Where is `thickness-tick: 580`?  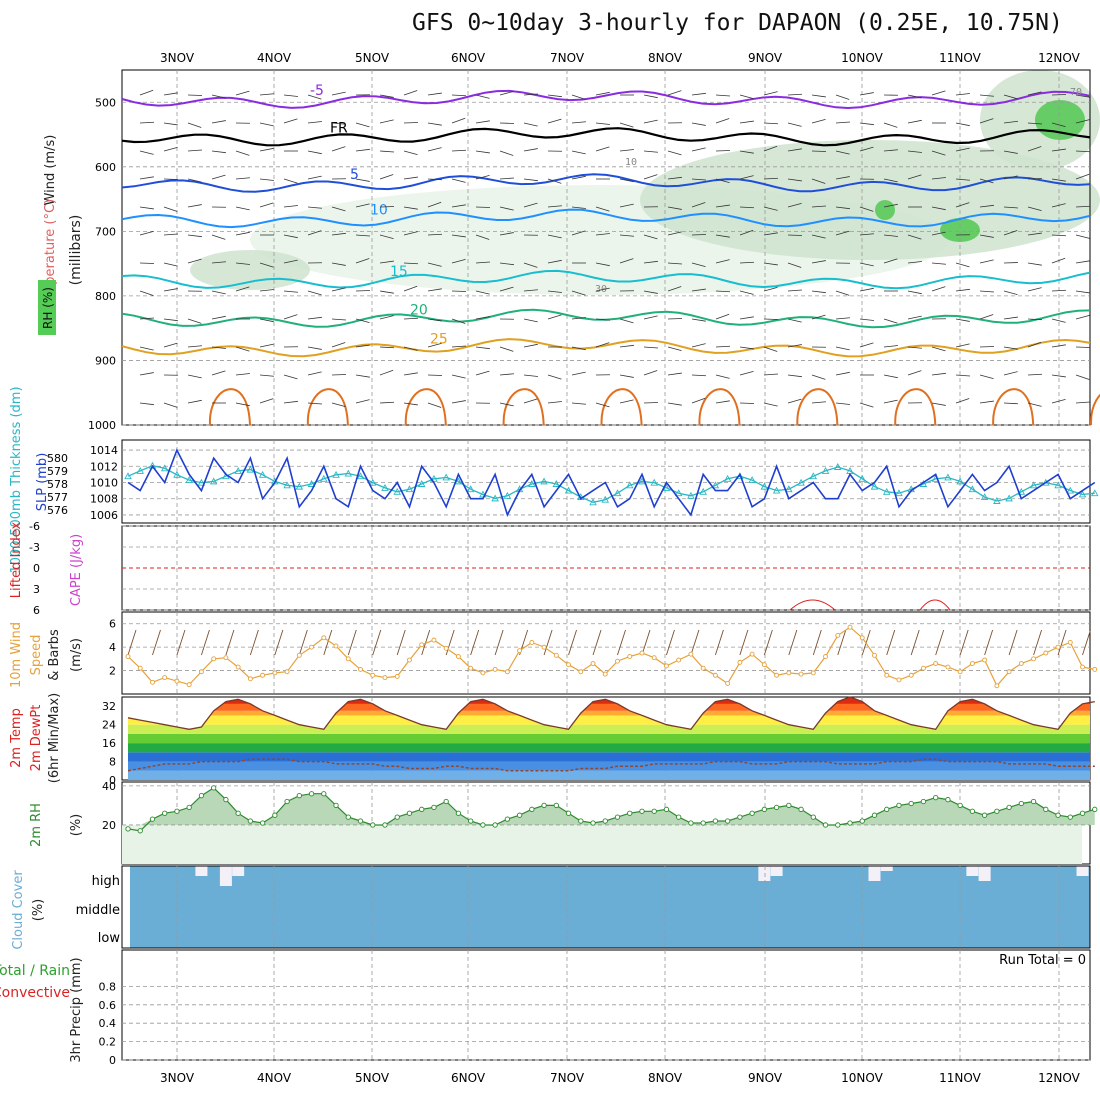
thickness-tick: 580 is located at coordinates (57, 458).